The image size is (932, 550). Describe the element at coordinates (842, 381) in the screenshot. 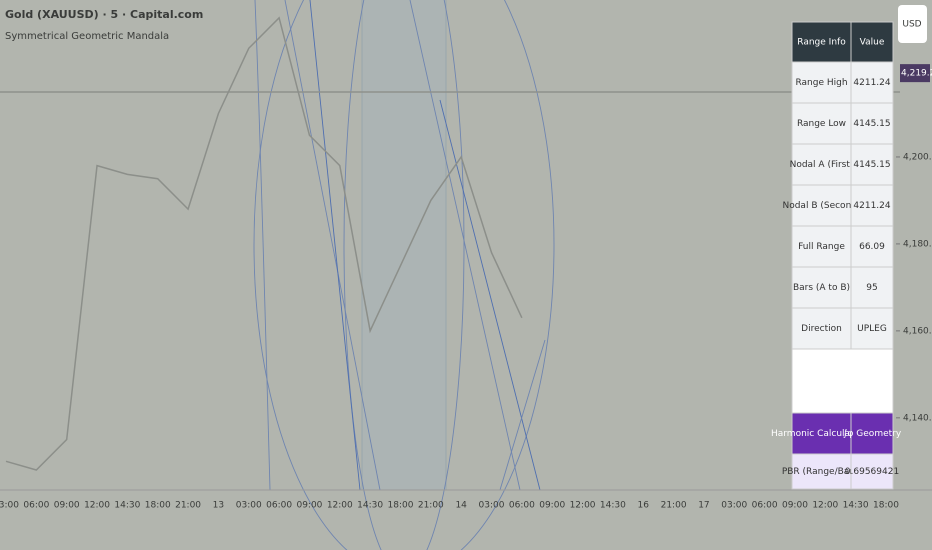

I see `table-empty` at that location.